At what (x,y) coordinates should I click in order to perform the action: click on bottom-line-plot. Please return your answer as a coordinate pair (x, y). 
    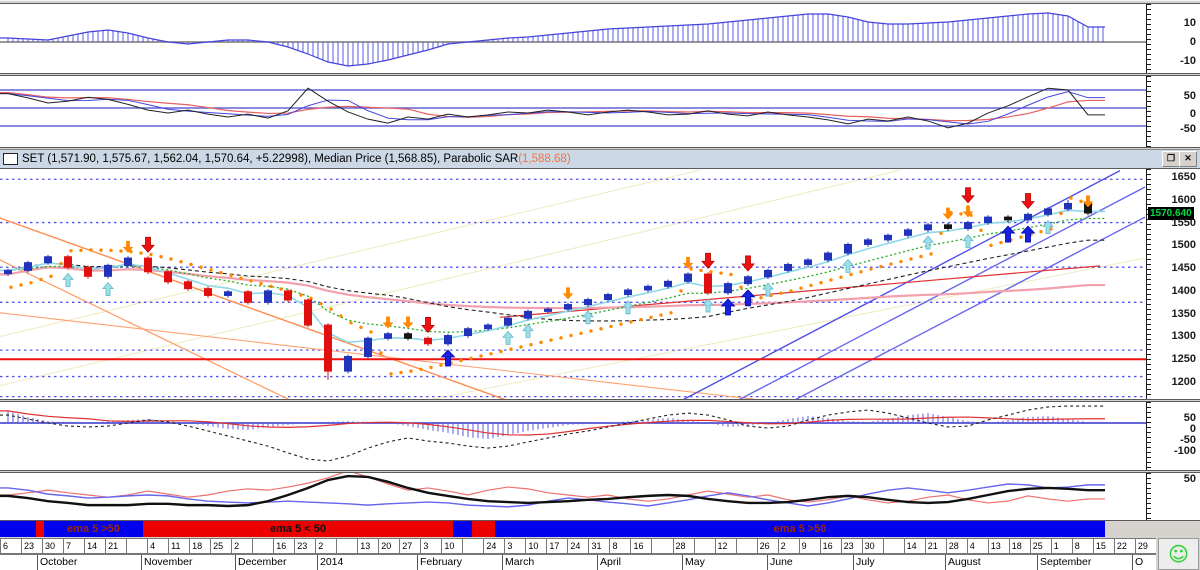
    Looking at the image, I should click on (573, 496).